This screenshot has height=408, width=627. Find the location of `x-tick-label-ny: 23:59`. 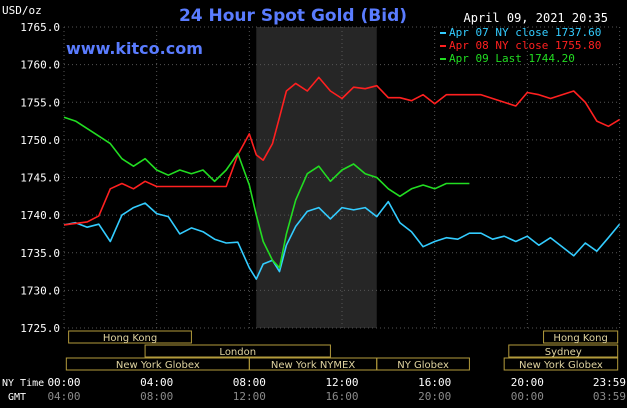

x-tick-label-ny: 23:59 is located at coordinates (609, 382).